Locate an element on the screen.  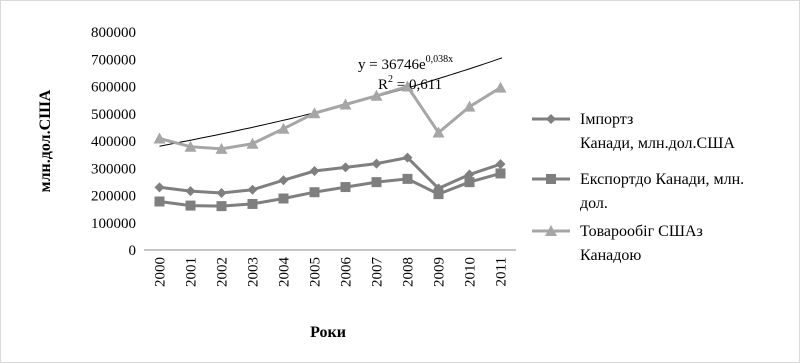
legend-label-1-line-2: Канади, млн.дол.США is located at coordinates (657, 143).